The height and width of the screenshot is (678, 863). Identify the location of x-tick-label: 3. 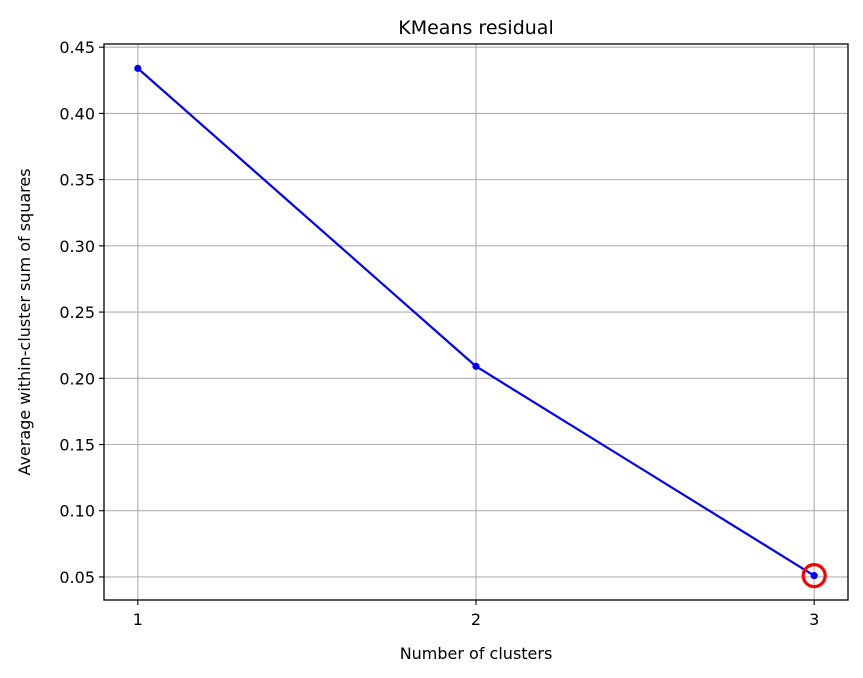
(814, 619).